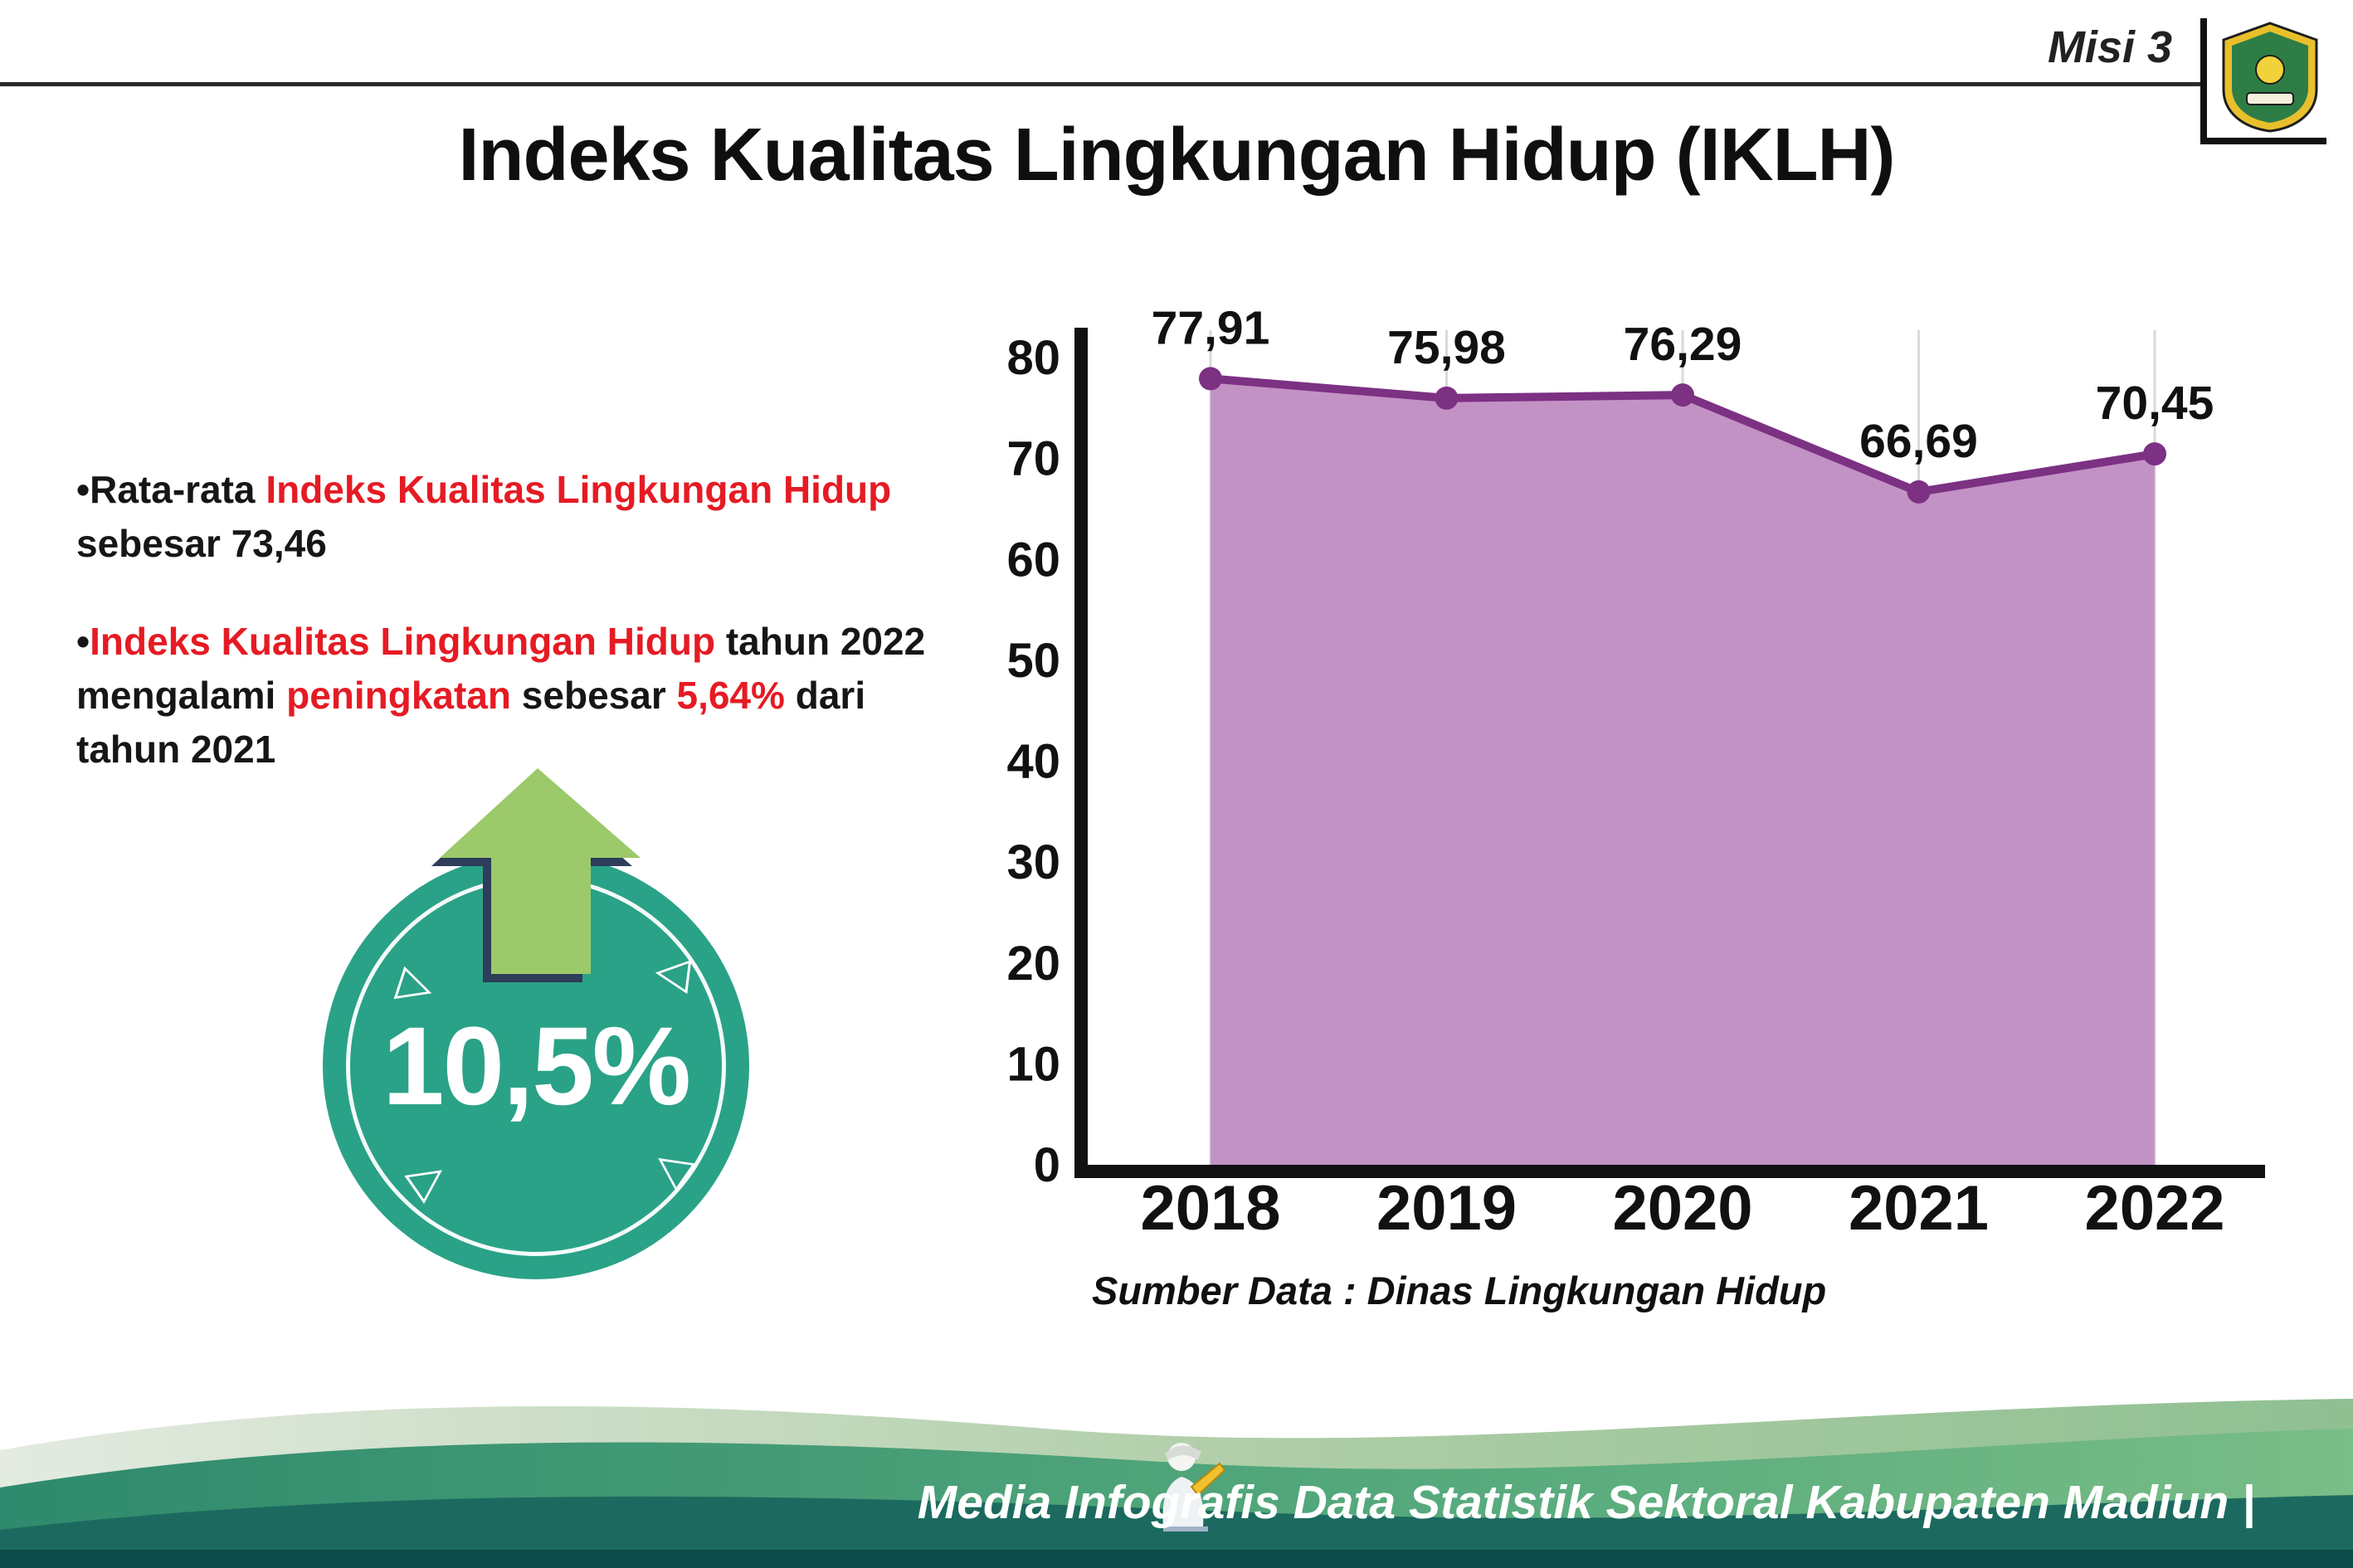  What do you see at coordinates (403, 641) in the screenshot?
I see `bullet2-highlight-1: Indeks Kualitas Lingkungan Hidup` at bounding box center [403, 641].